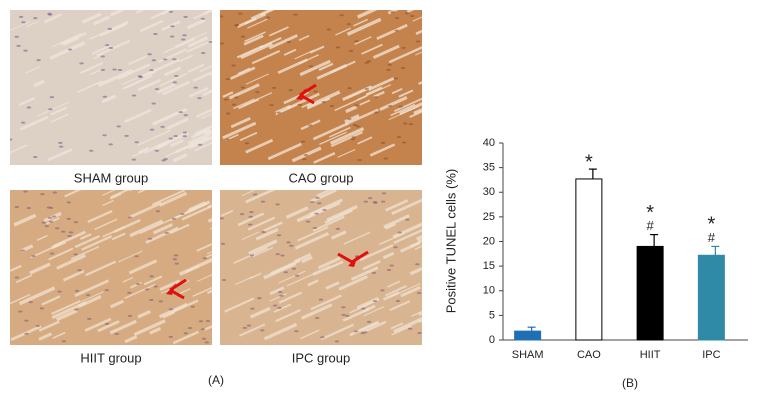 The height and width of the screenshot is (402, 757). I want to click on red-arrow, so click(345, 258).